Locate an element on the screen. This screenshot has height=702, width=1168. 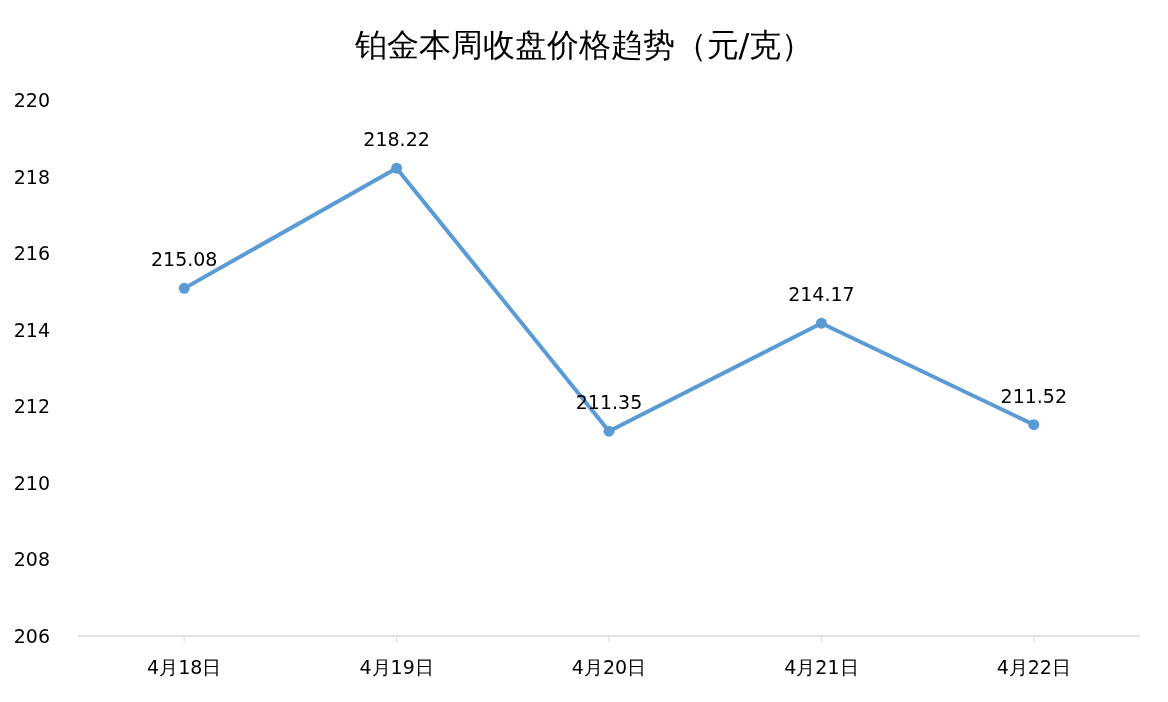
x-tick-label: 4月19日 is located at coordinates (396, 667).